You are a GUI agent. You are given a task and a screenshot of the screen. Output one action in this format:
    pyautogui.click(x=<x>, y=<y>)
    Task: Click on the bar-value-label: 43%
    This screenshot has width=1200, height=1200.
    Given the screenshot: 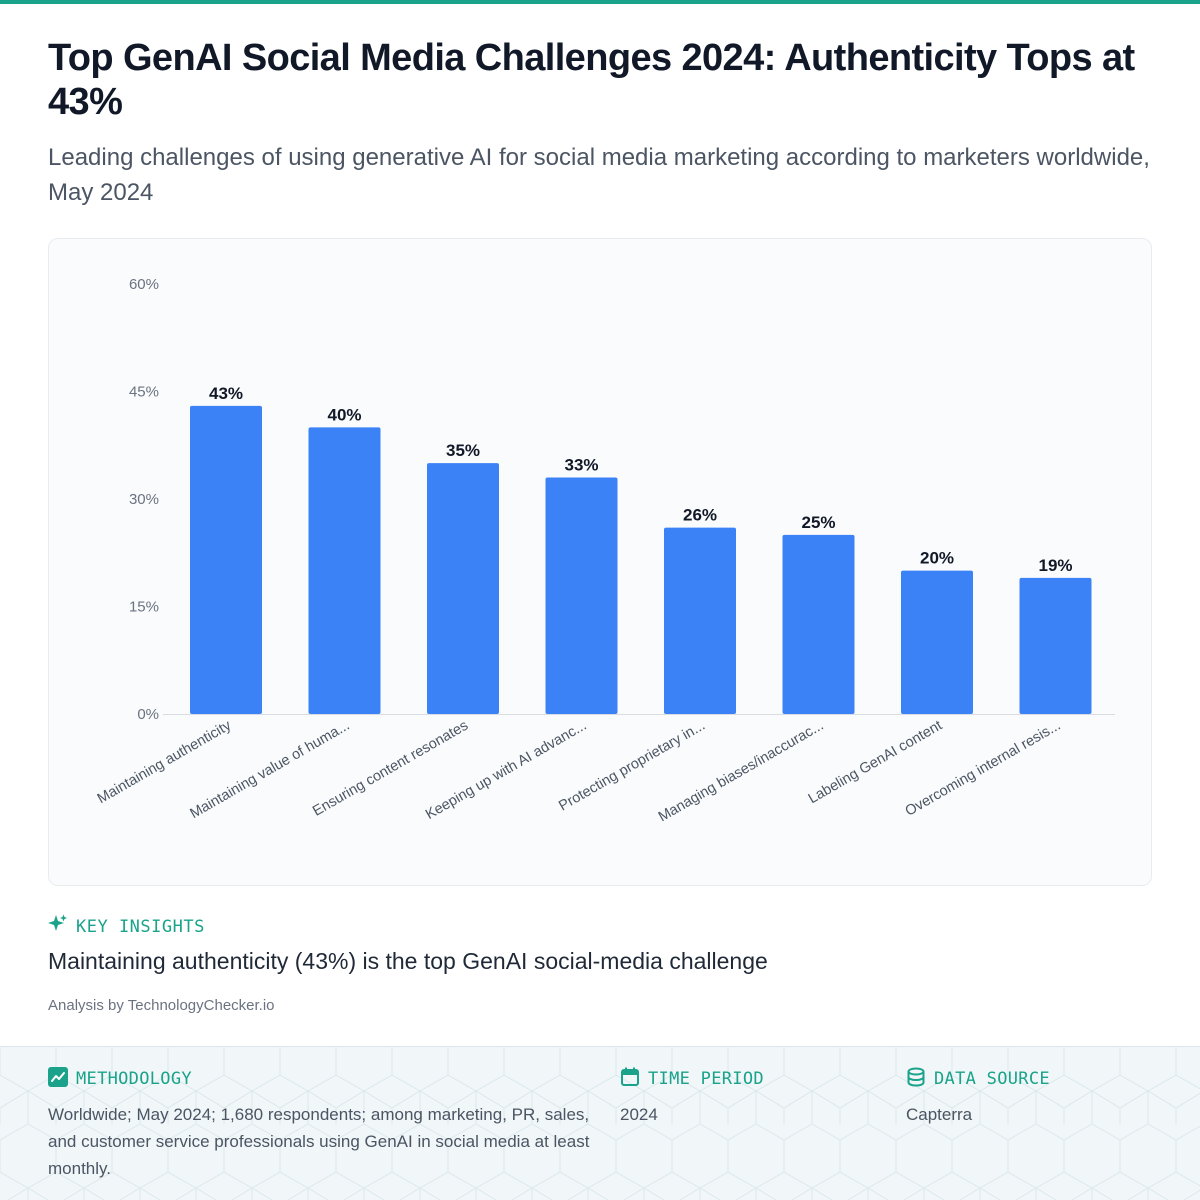 What is the action you would take?
    pyautogui.click(x=226, y=393)
    